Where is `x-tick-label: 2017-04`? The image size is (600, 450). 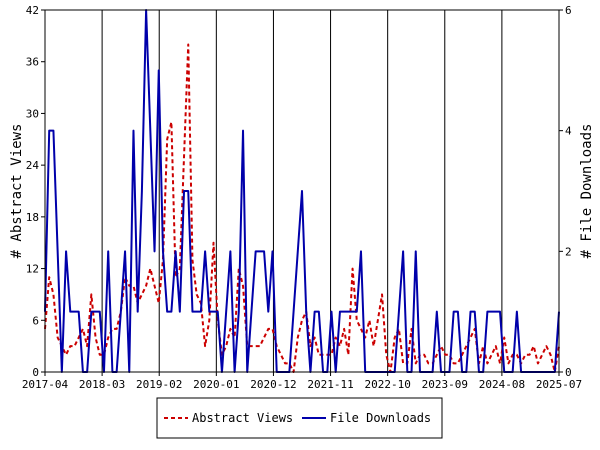
x-tick-label: 2017-04 is located at coordinates (45, 384).